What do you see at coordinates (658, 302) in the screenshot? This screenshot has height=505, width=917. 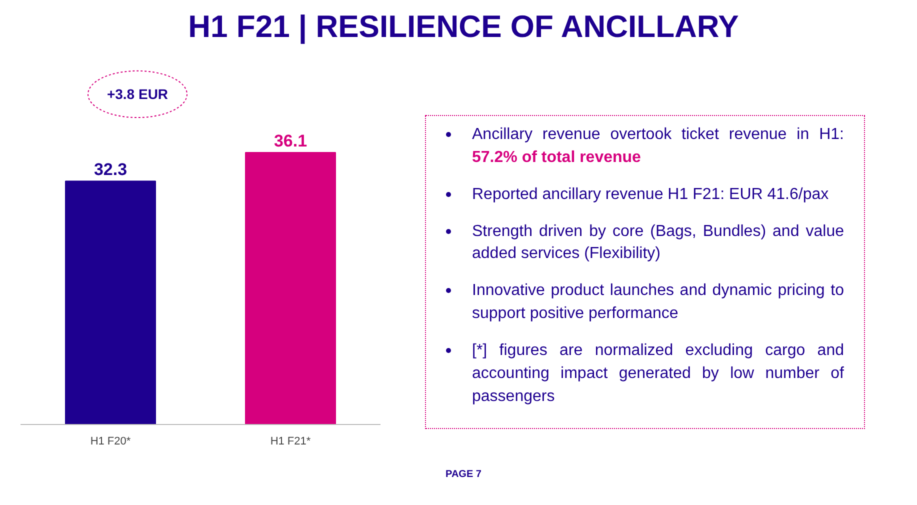 I see `text: Innovative product launches and dynamic pricing to support positive performance` at bounding box center [658, 302].